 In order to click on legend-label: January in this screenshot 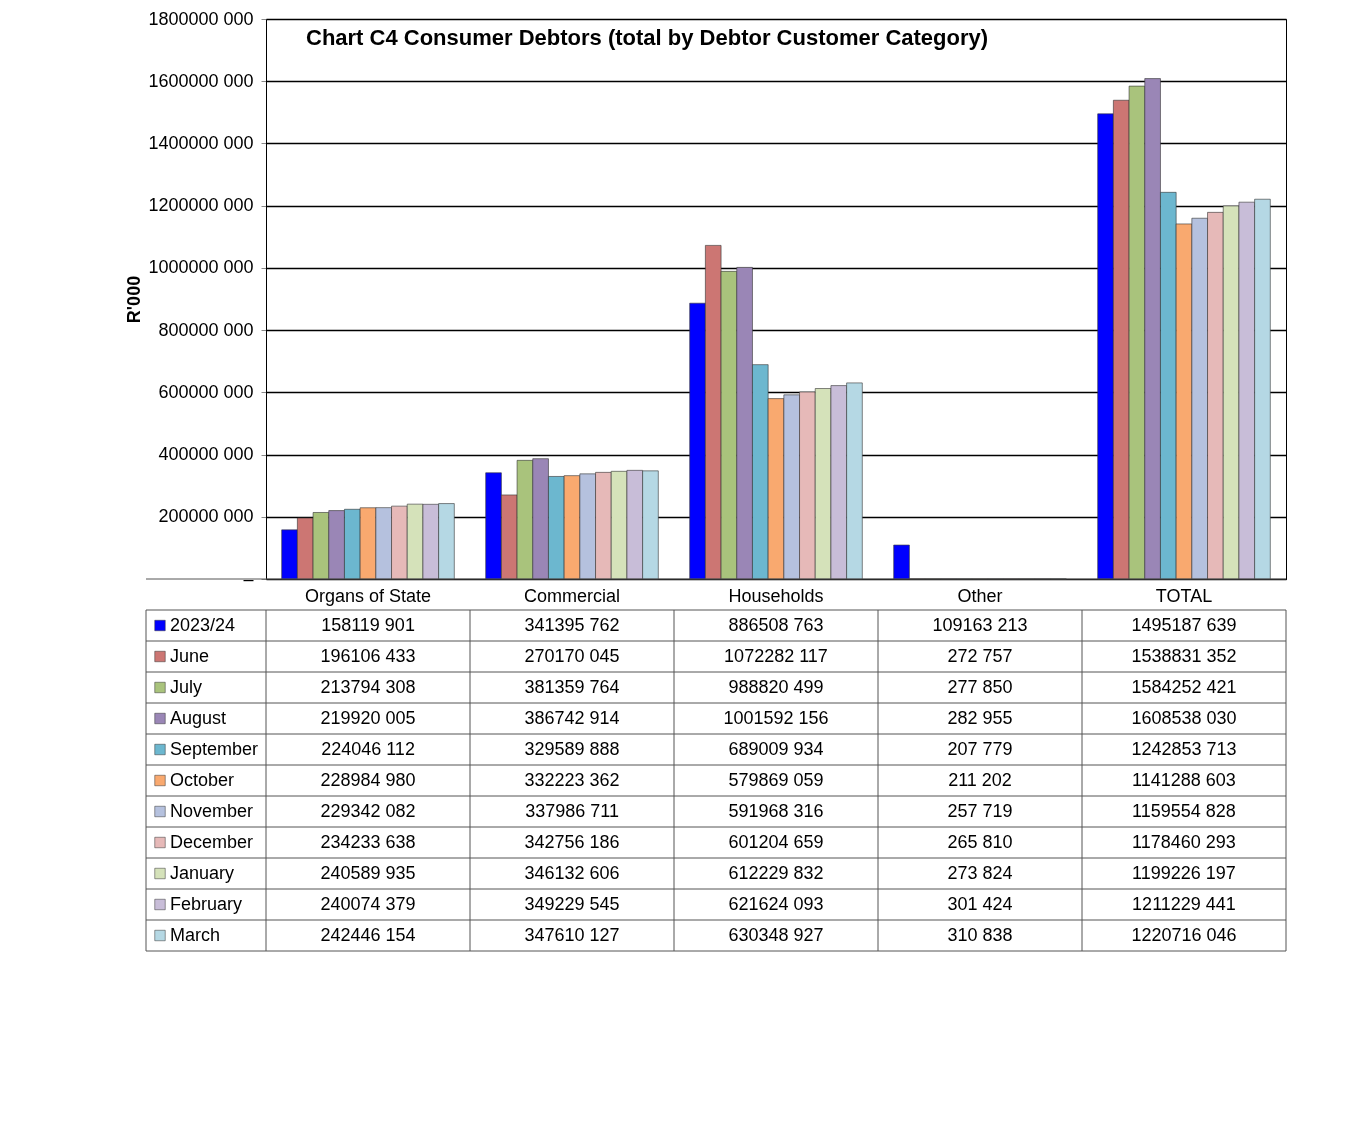, I will do `click(202, 872)`.